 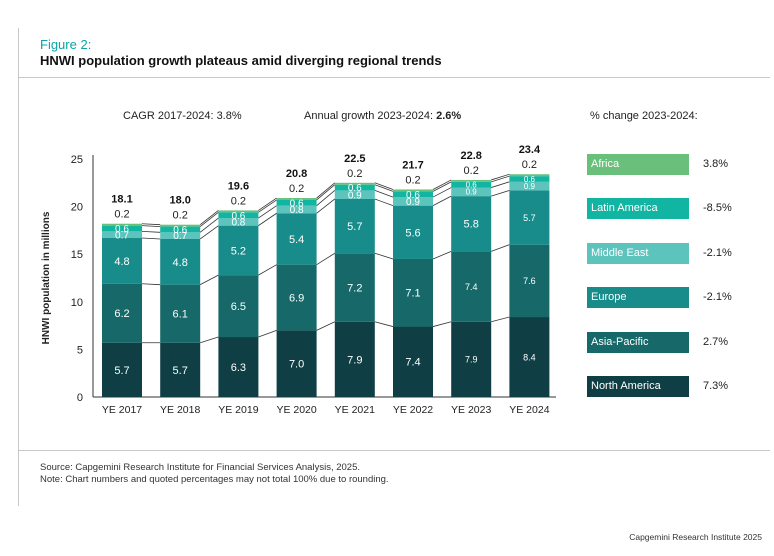 What do you see at coordinates (716, 164) in the screenshot?
I see `legend-pct-change: 3.8%` at bounding box center [716, 164].